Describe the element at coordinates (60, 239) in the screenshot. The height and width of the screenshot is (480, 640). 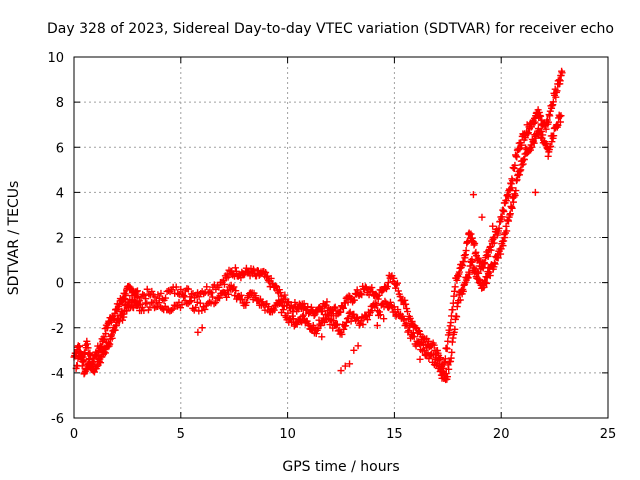
I see `y-tick-label: 2` at that location.